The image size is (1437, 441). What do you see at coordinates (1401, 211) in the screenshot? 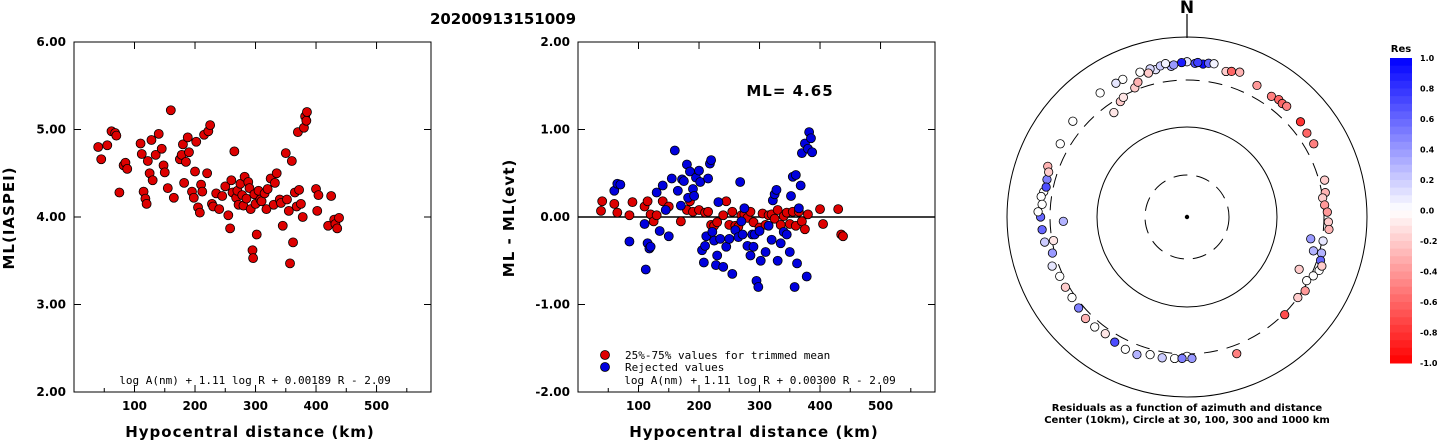
I see `colorbar-cells` at bounding box center [1401, 211].